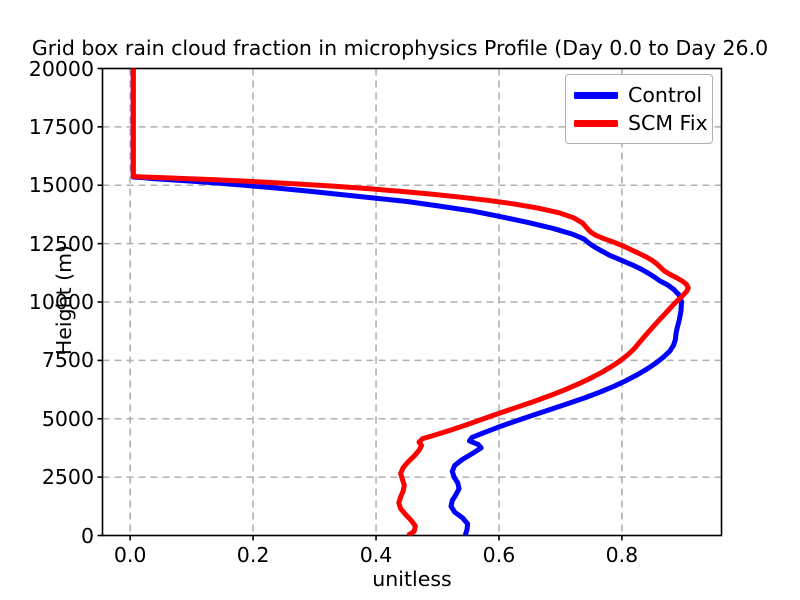 Image resolution: width=800 pixels, height=600 pixels. What do you see at coordinates (67, 360) in the screenshot?
I see `y-tick-label: 7500` at bounding box center [67, 360].